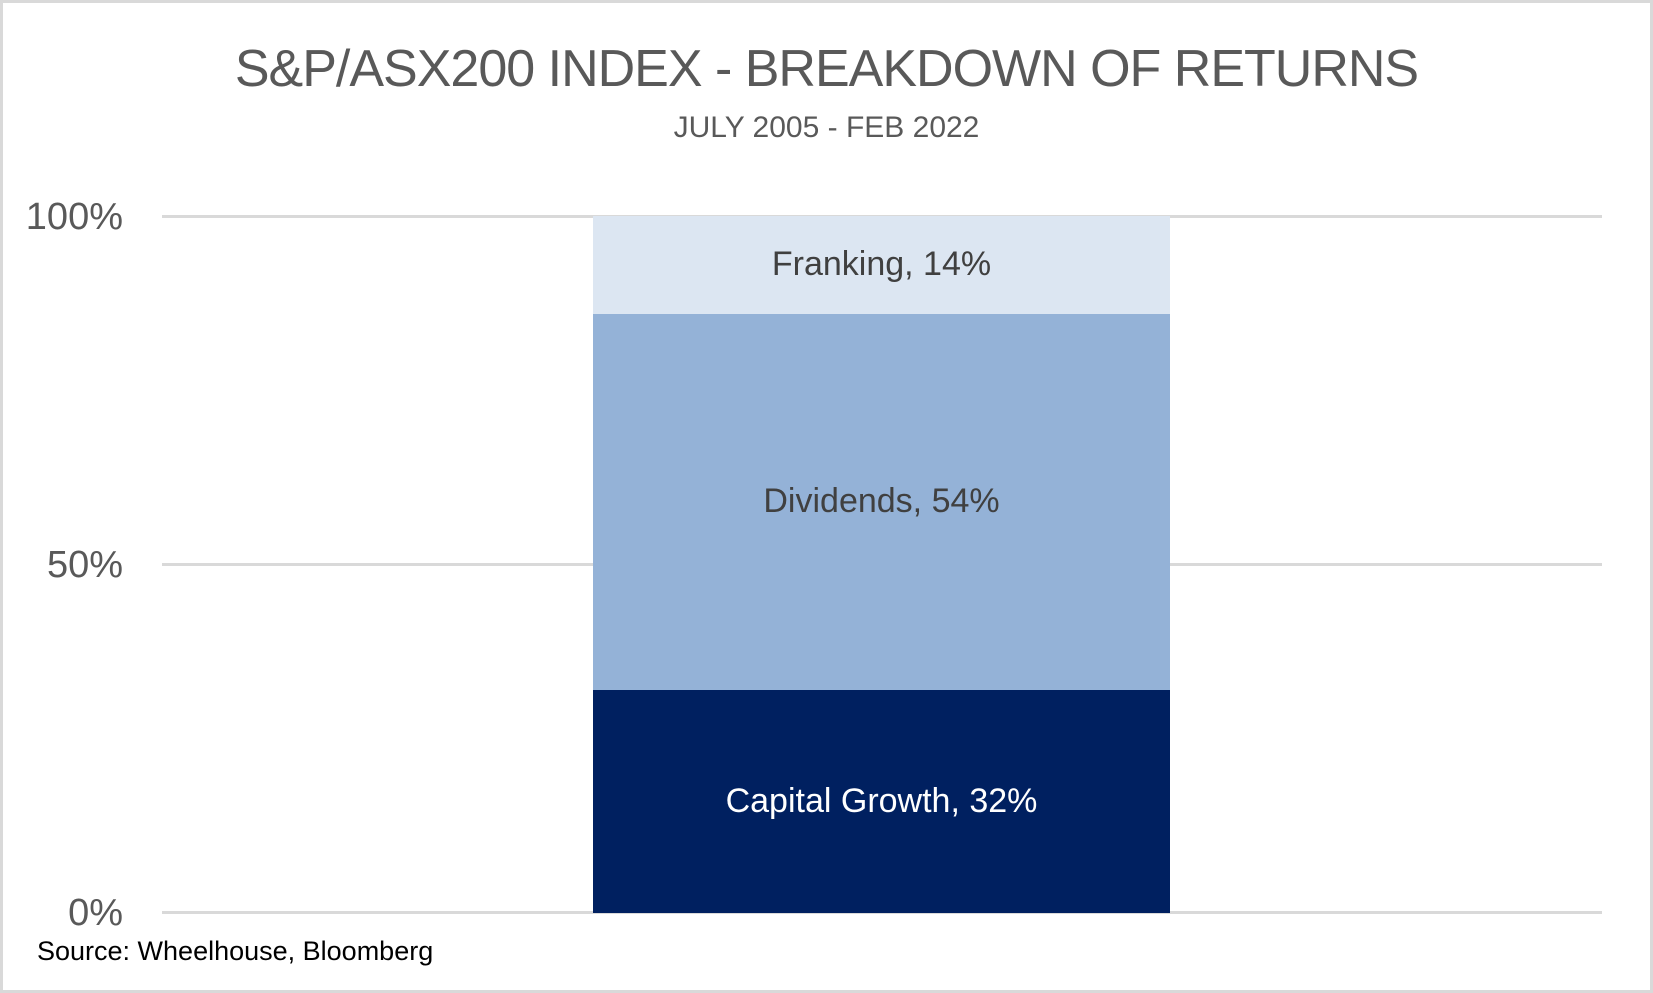 This screenshot has height=993, width=1653. Describe the element at coordinates (826, 69) in the screenshot. I see `chart-title: S&P/ASX200 INDEX - BREAKDOWN OF RETURNS` at that location.